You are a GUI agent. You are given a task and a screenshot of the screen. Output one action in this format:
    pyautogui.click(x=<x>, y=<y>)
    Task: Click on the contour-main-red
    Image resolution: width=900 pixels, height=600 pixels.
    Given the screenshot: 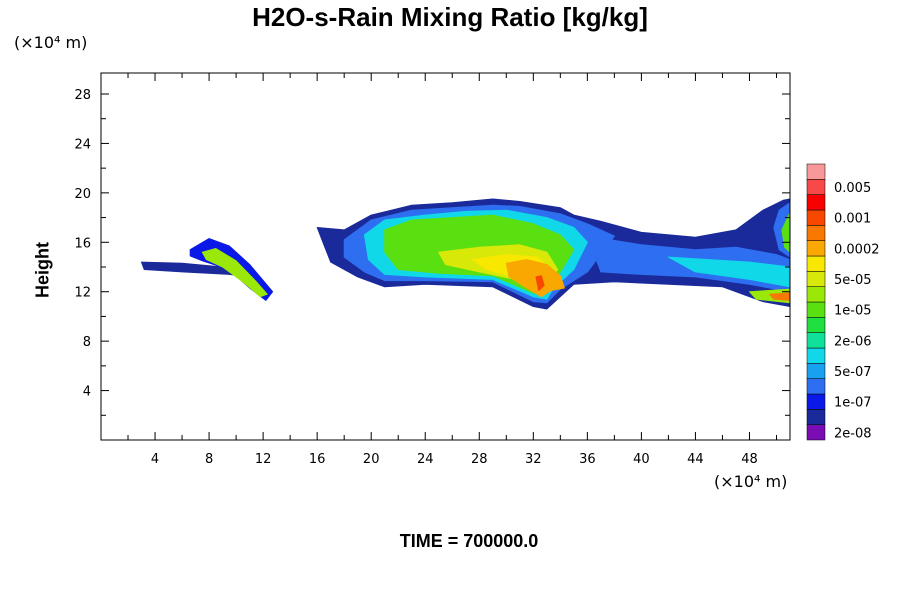 What is the action you would take?
    pyautogui.click(x=540, y=283)
    